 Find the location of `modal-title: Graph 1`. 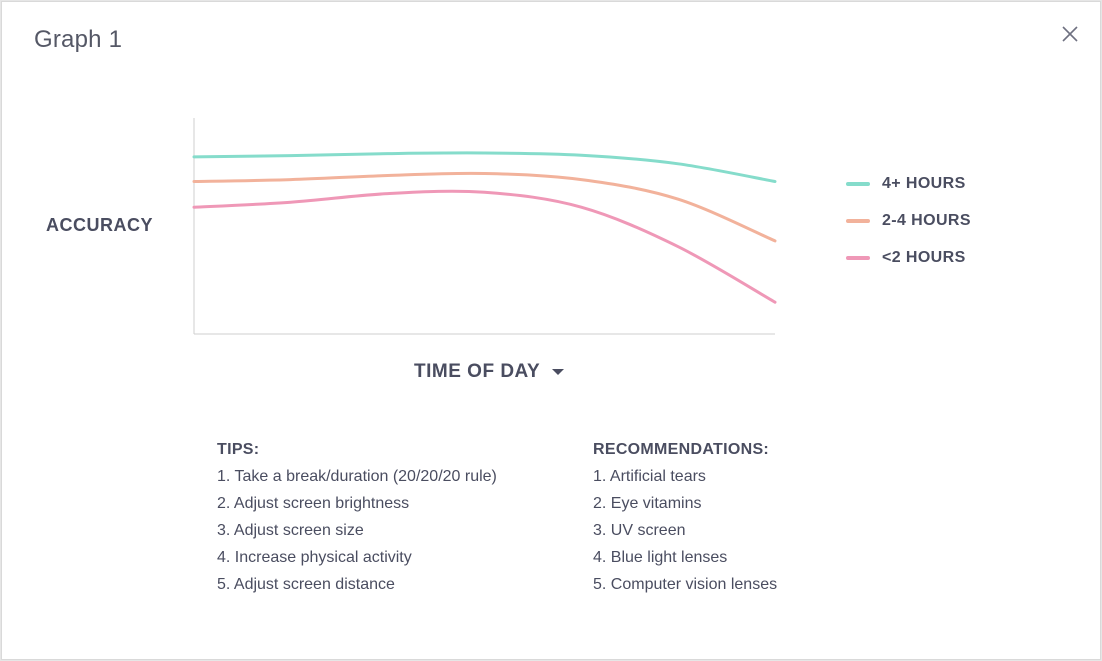

modal-title: Graph 1 is located at coordinates (78, 39).